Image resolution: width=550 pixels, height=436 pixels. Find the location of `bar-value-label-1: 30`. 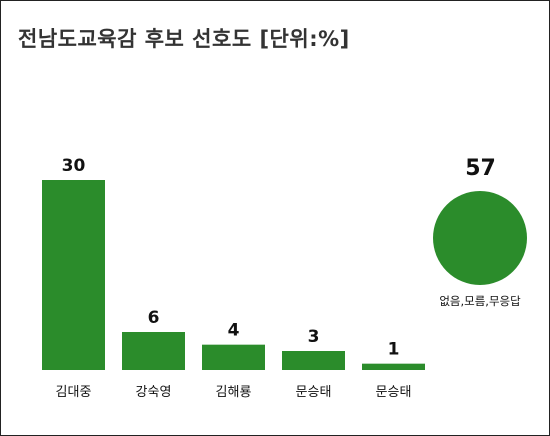

bar-value-label-1: 30 is located at coordinates (74, 166).